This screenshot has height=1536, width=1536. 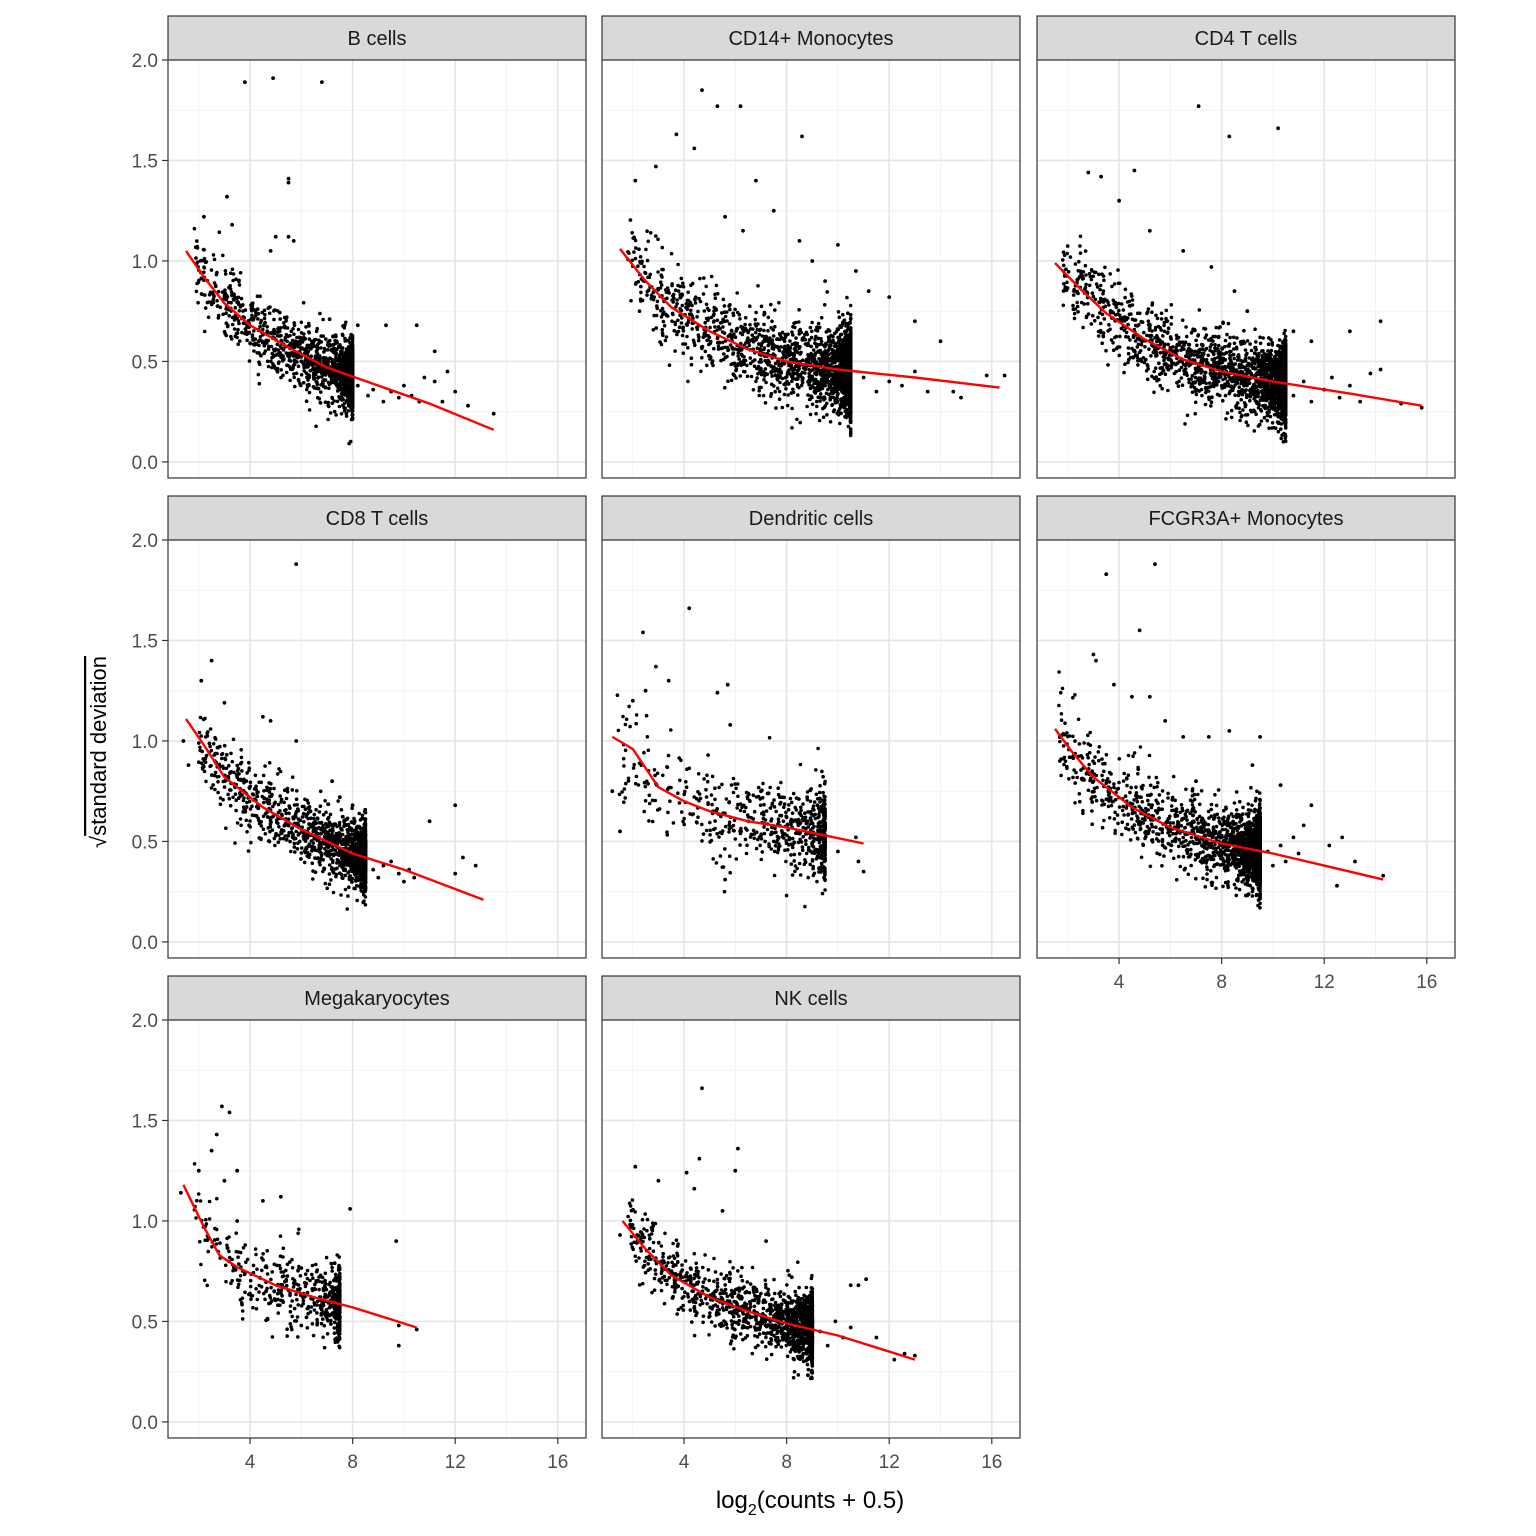 I want to click on y-axis: 0.00.51.01.52.0, so click(x=150, y=262).